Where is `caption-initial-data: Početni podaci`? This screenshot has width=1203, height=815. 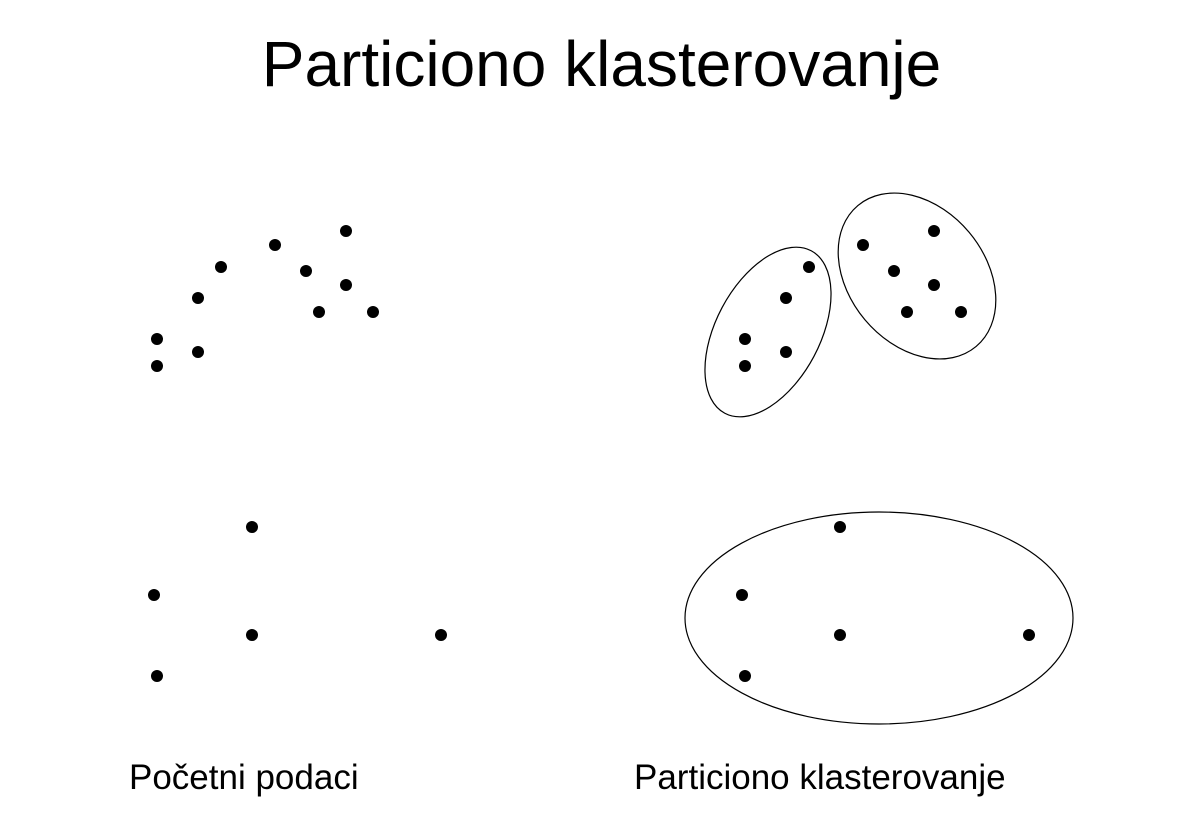 caption-initial-data: Početni podaci is located at coordinates (244, 777).